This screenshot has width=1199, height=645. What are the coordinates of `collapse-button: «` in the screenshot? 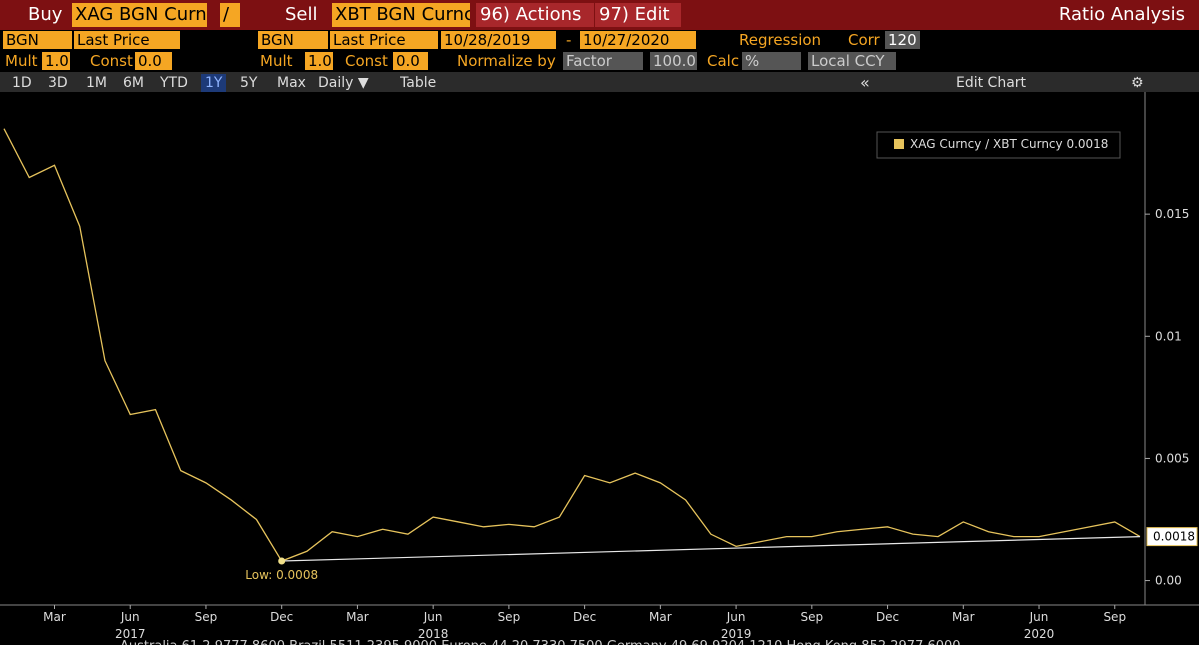 It's located at (865, 83).